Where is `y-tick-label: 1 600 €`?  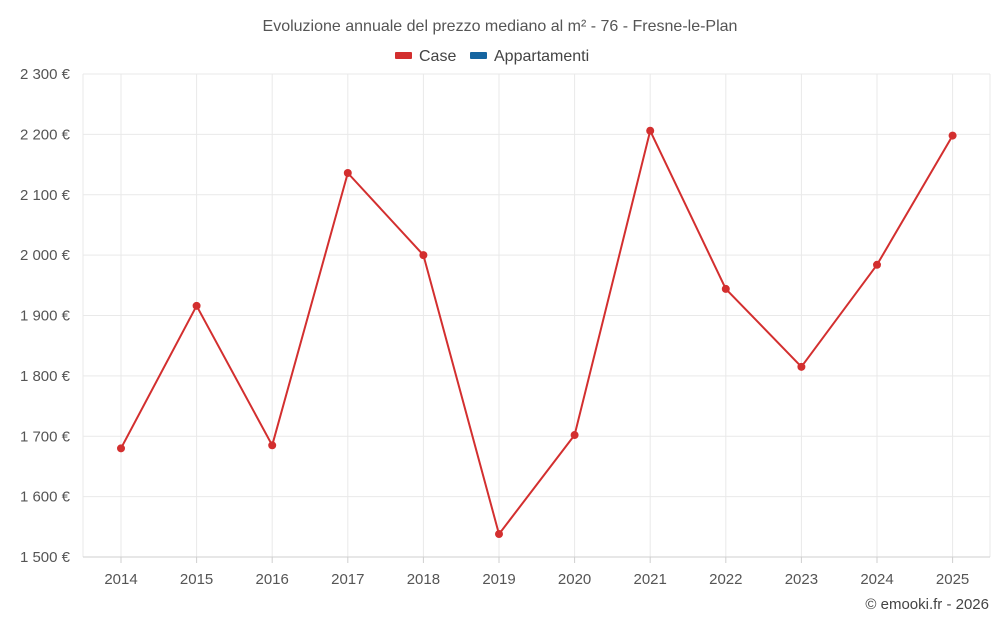 y-tick-label: 1 600 € is located at coordinates (45, 497).